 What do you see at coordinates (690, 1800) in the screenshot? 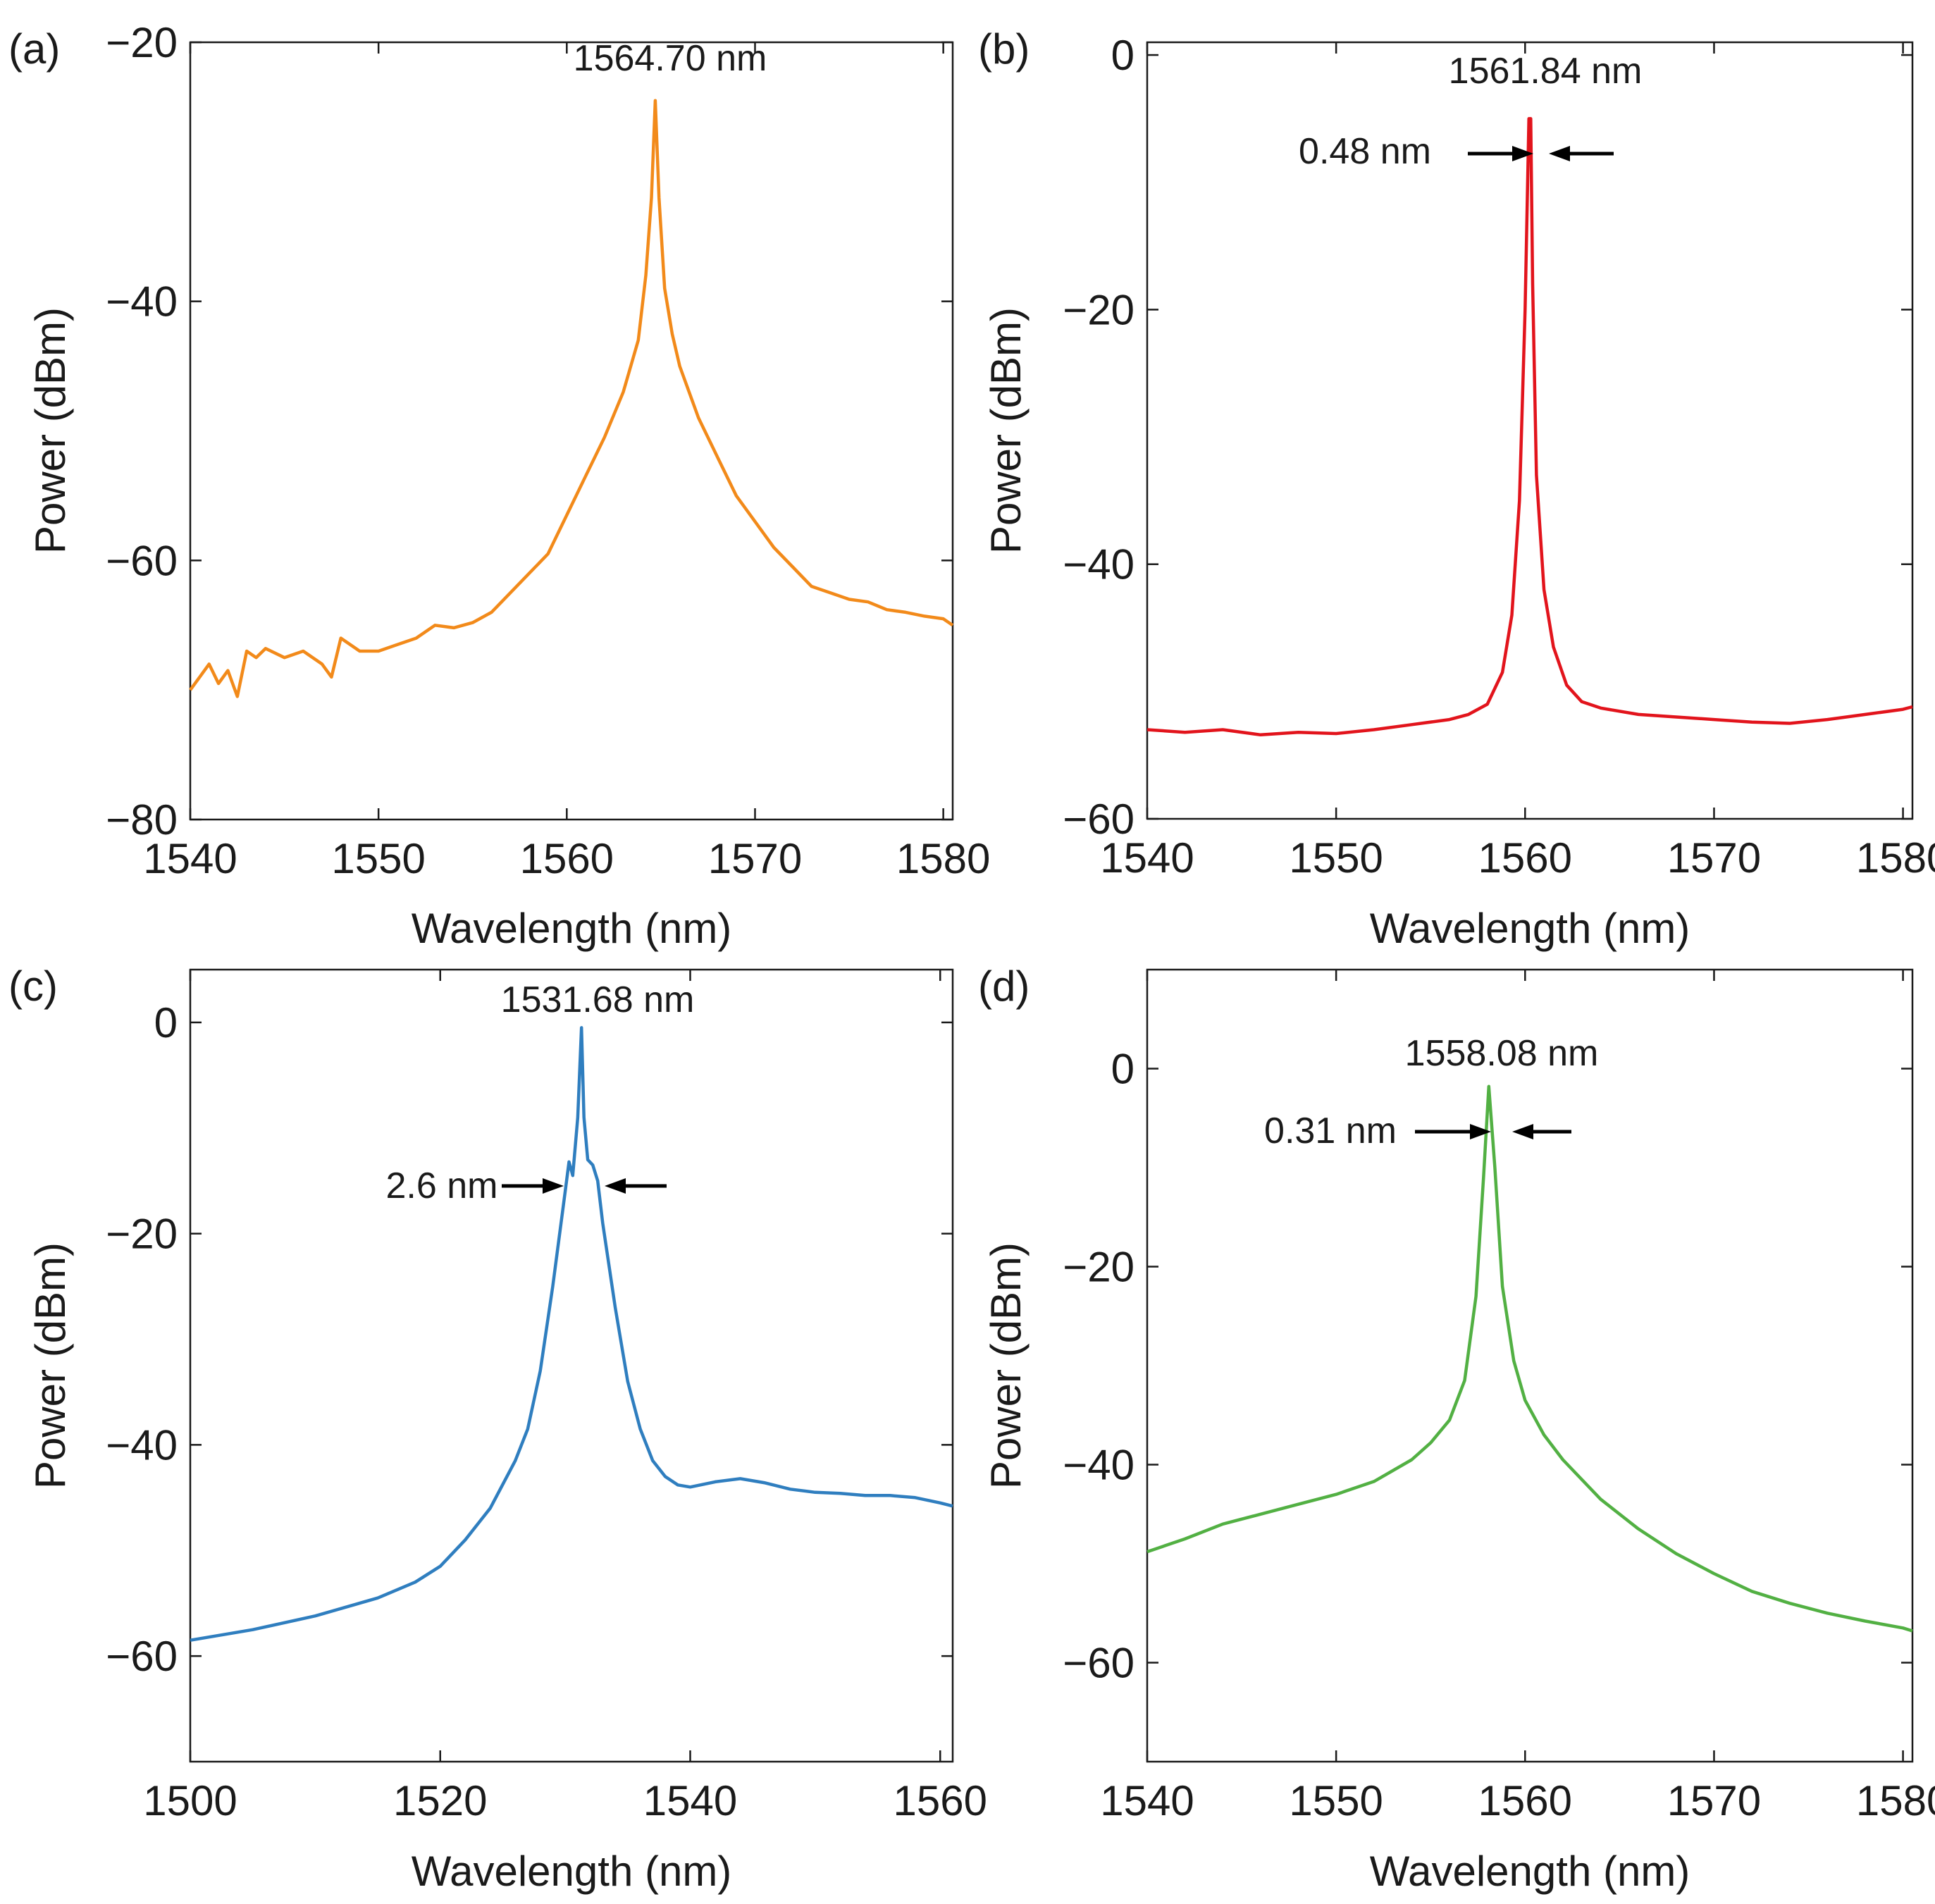
I see `x-tick-label-c: 1540` at bounding box center [690, 1800].